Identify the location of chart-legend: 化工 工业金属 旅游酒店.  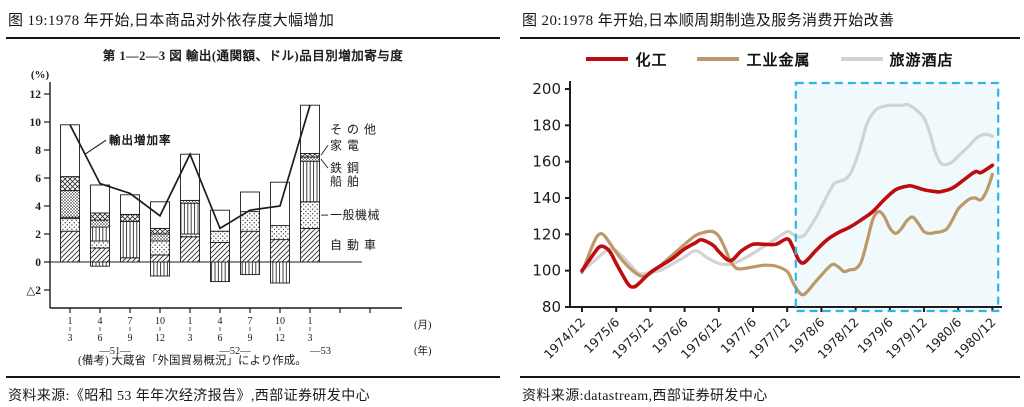
(770, 57).